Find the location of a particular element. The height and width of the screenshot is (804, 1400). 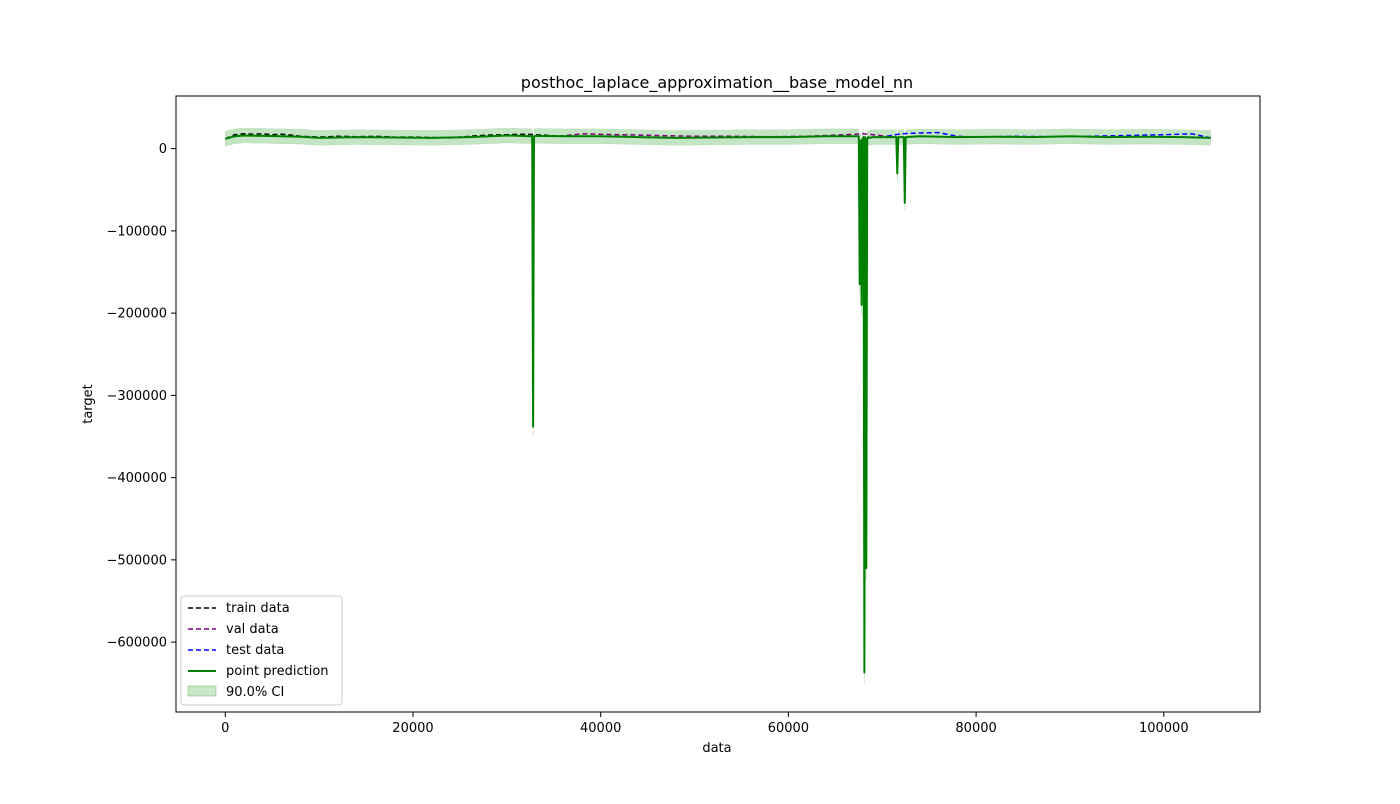

x-tick-label: 0 is located at coordinates (225, 728).